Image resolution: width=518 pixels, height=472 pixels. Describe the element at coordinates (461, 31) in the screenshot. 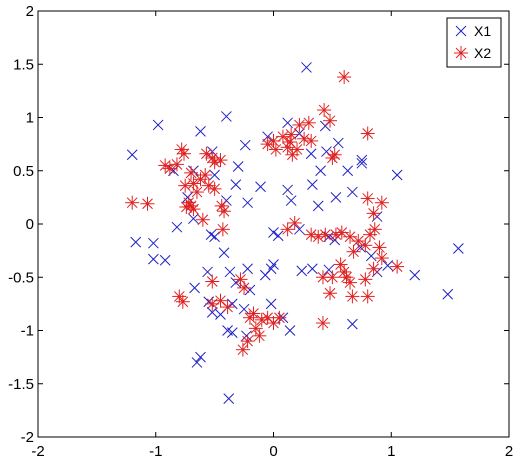

I see `legend-x-marker` at that location.